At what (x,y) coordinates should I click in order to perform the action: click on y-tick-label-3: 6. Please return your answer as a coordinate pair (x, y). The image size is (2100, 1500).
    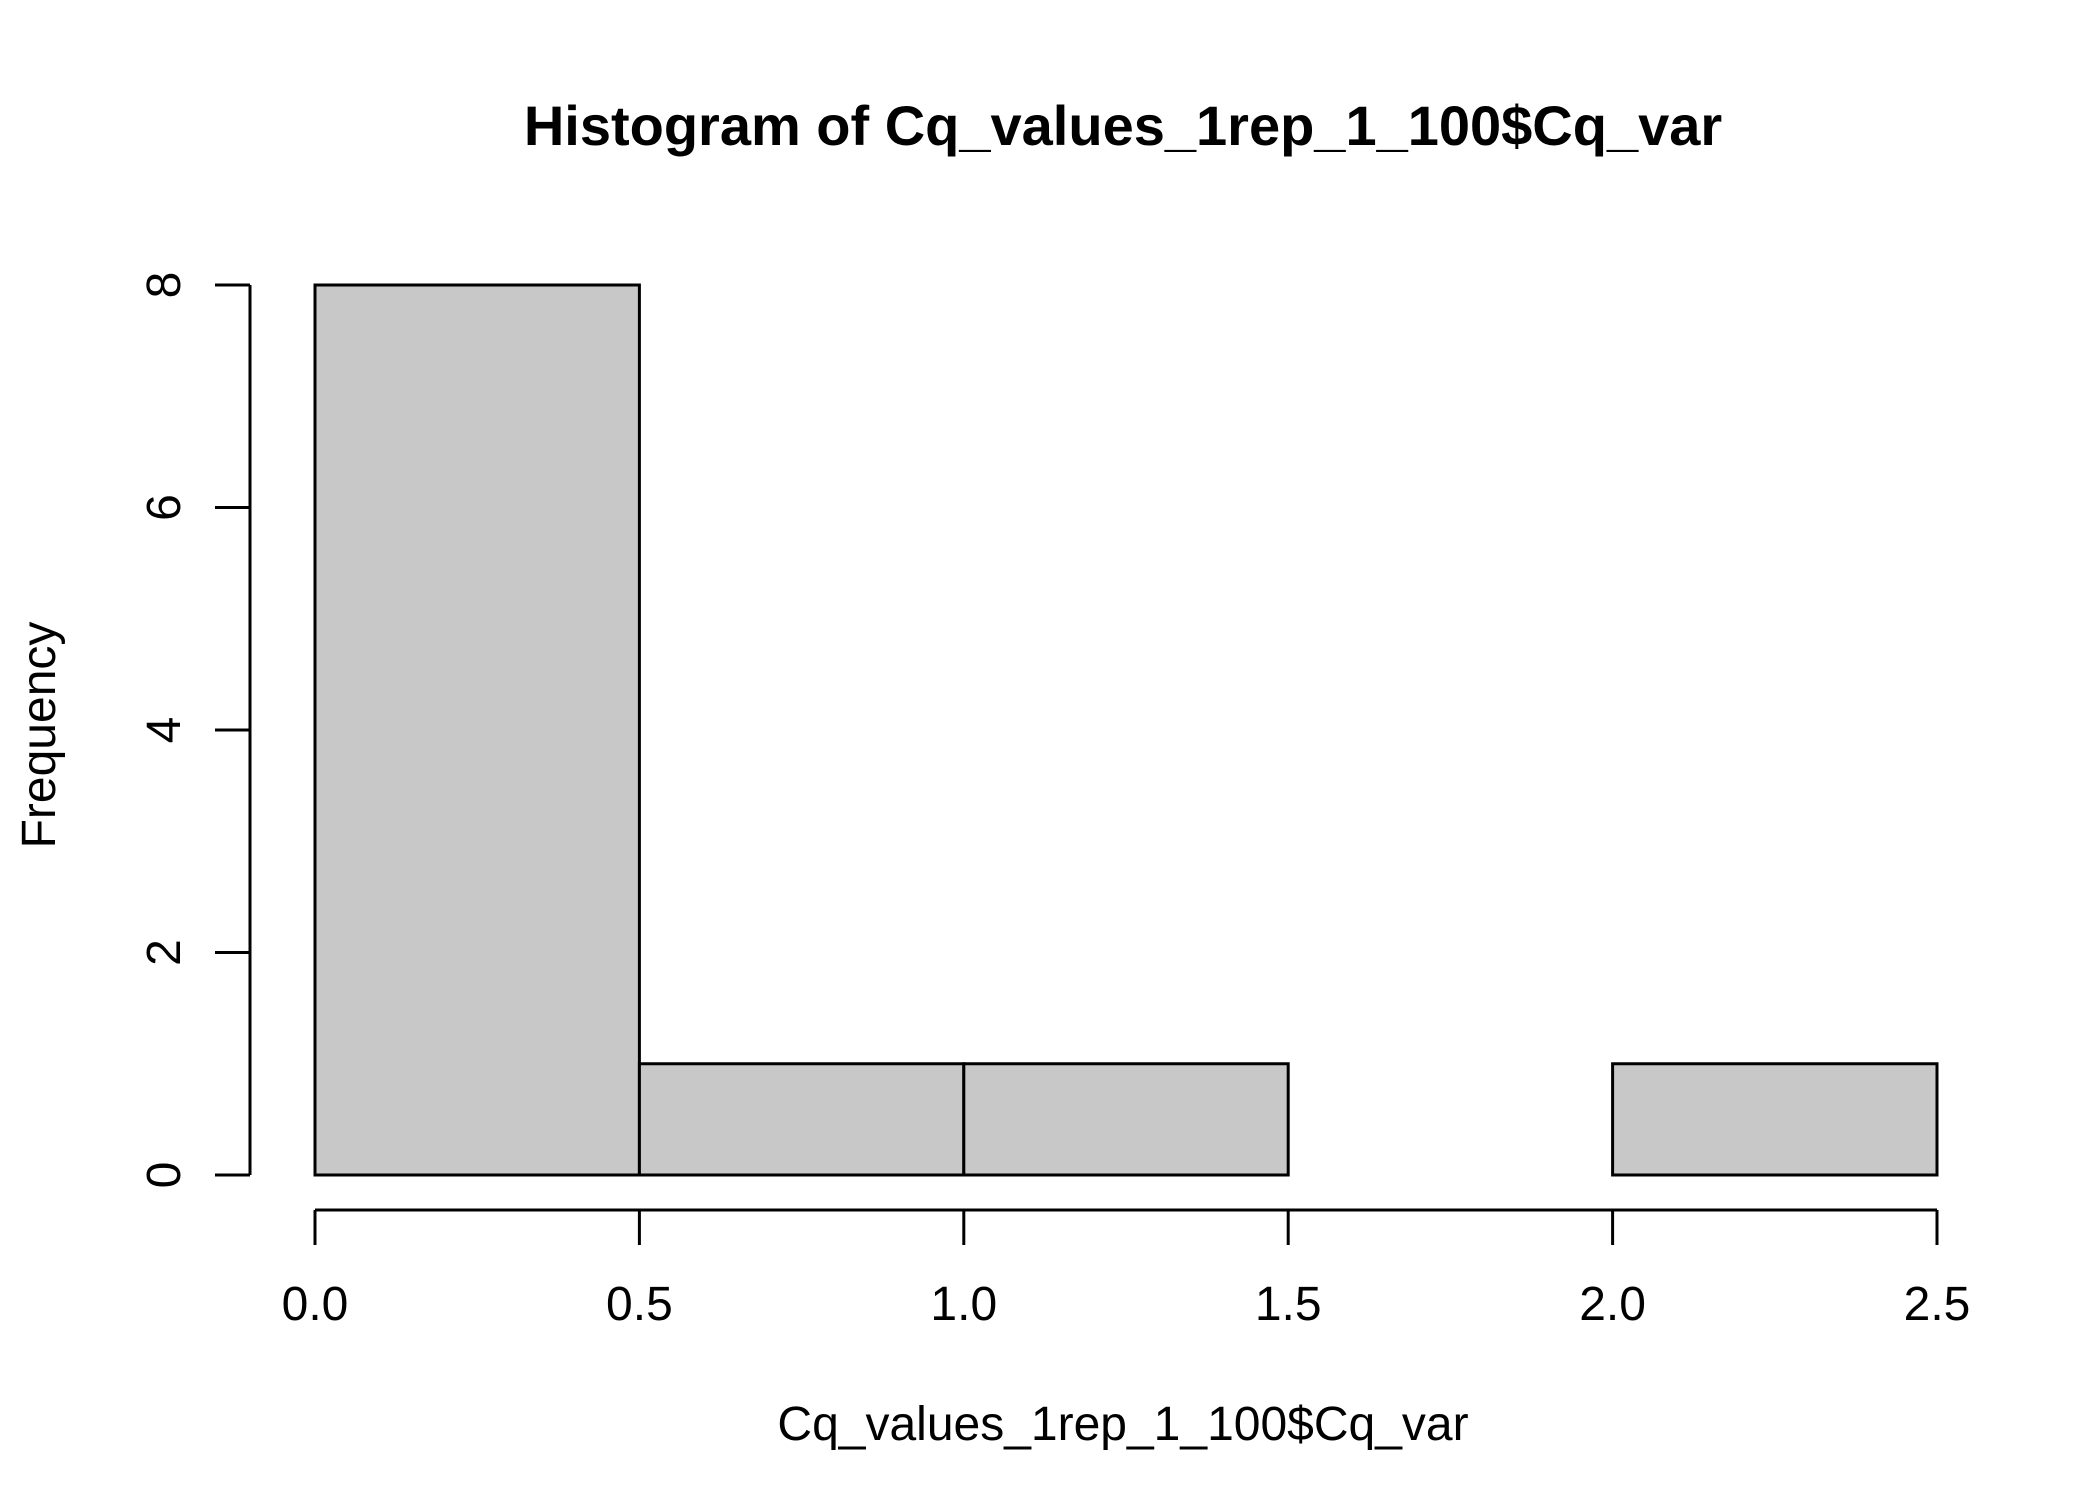
    Looking at the image, I should click on (164, 507).